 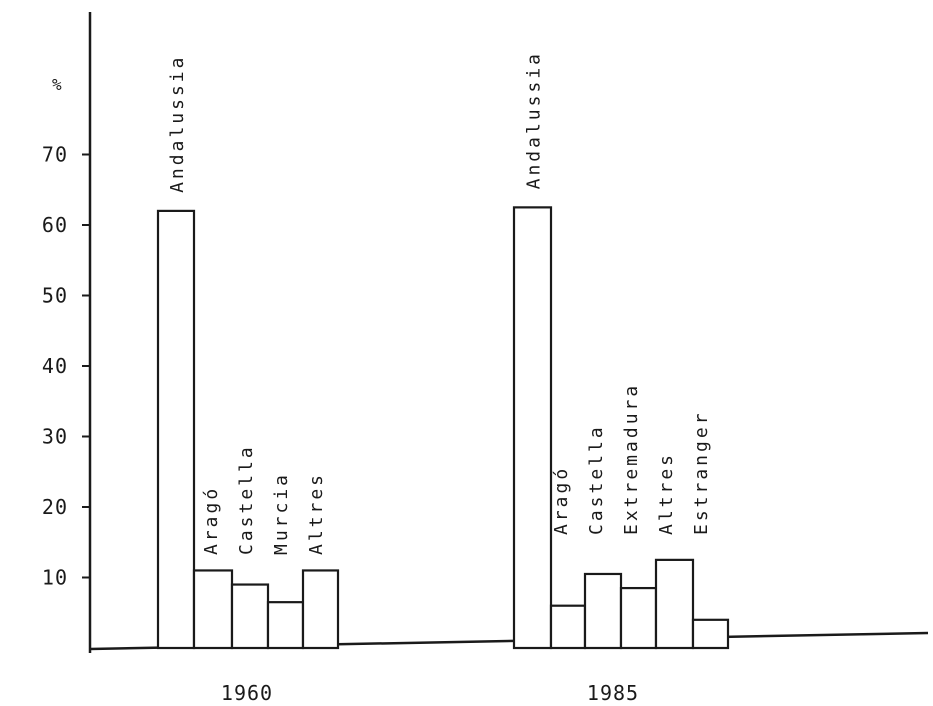 What do you see at coordinates (631, 459) in the screenshot?
I see `bar-label: Extremadura` at bounding box center [631, 459].